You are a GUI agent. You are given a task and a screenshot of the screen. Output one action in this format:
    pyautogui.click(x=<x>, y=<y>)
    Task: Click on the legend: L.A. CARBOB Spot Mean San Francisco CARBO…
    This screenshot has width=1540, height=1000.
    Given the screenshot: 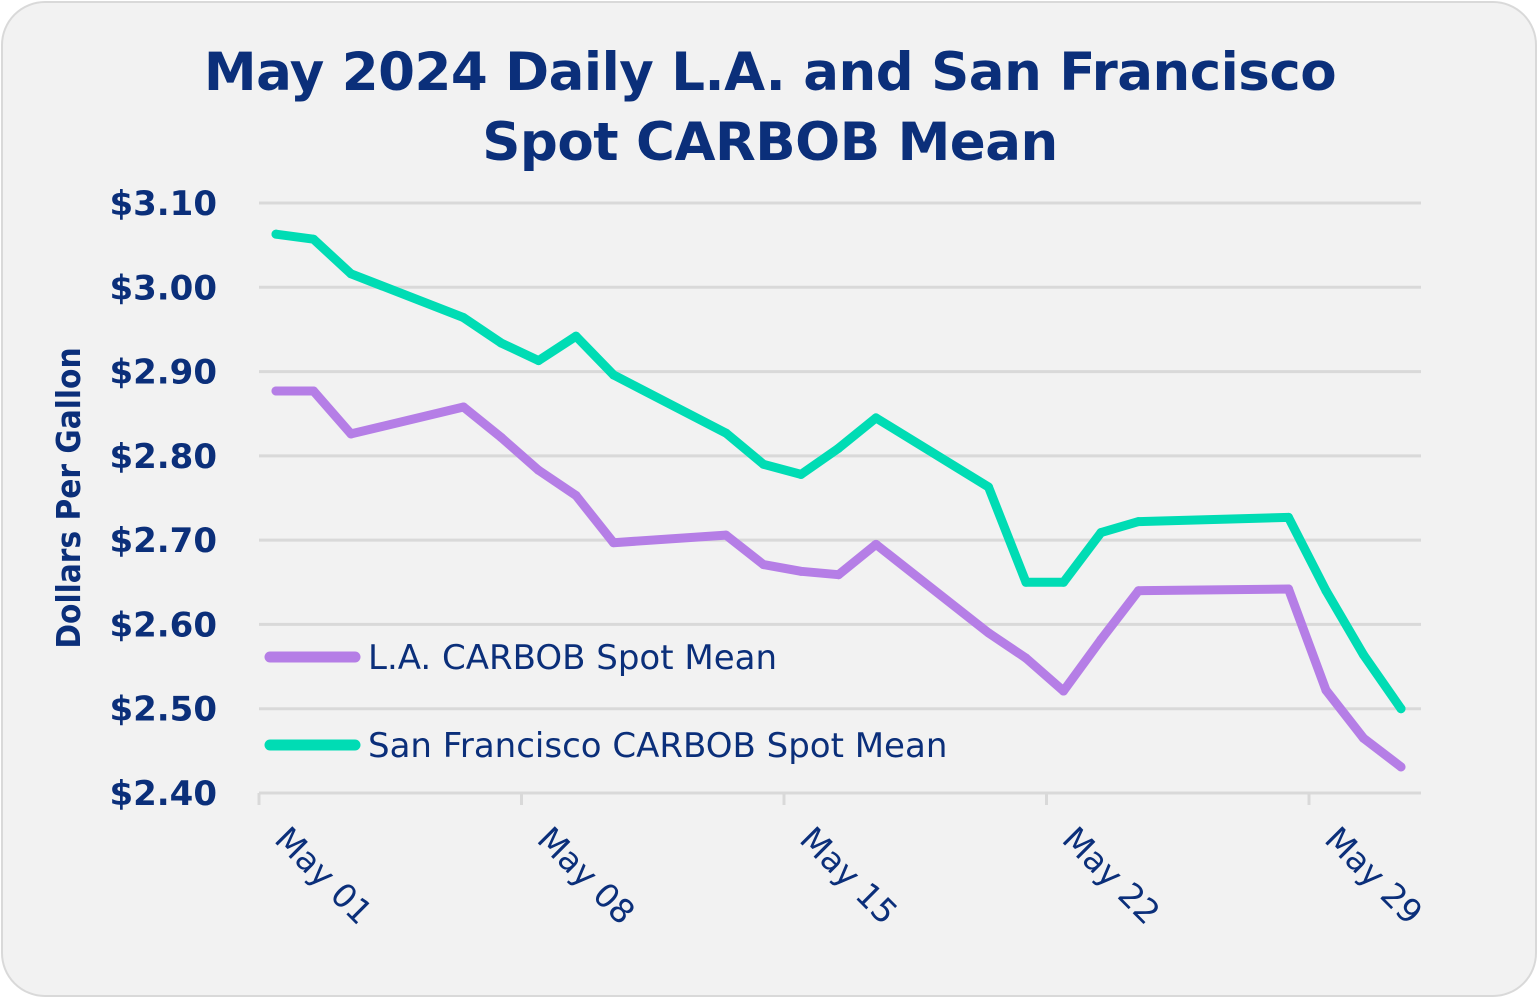 What is the action you would take?
    pyautogui.click(x=605, y=702)
    